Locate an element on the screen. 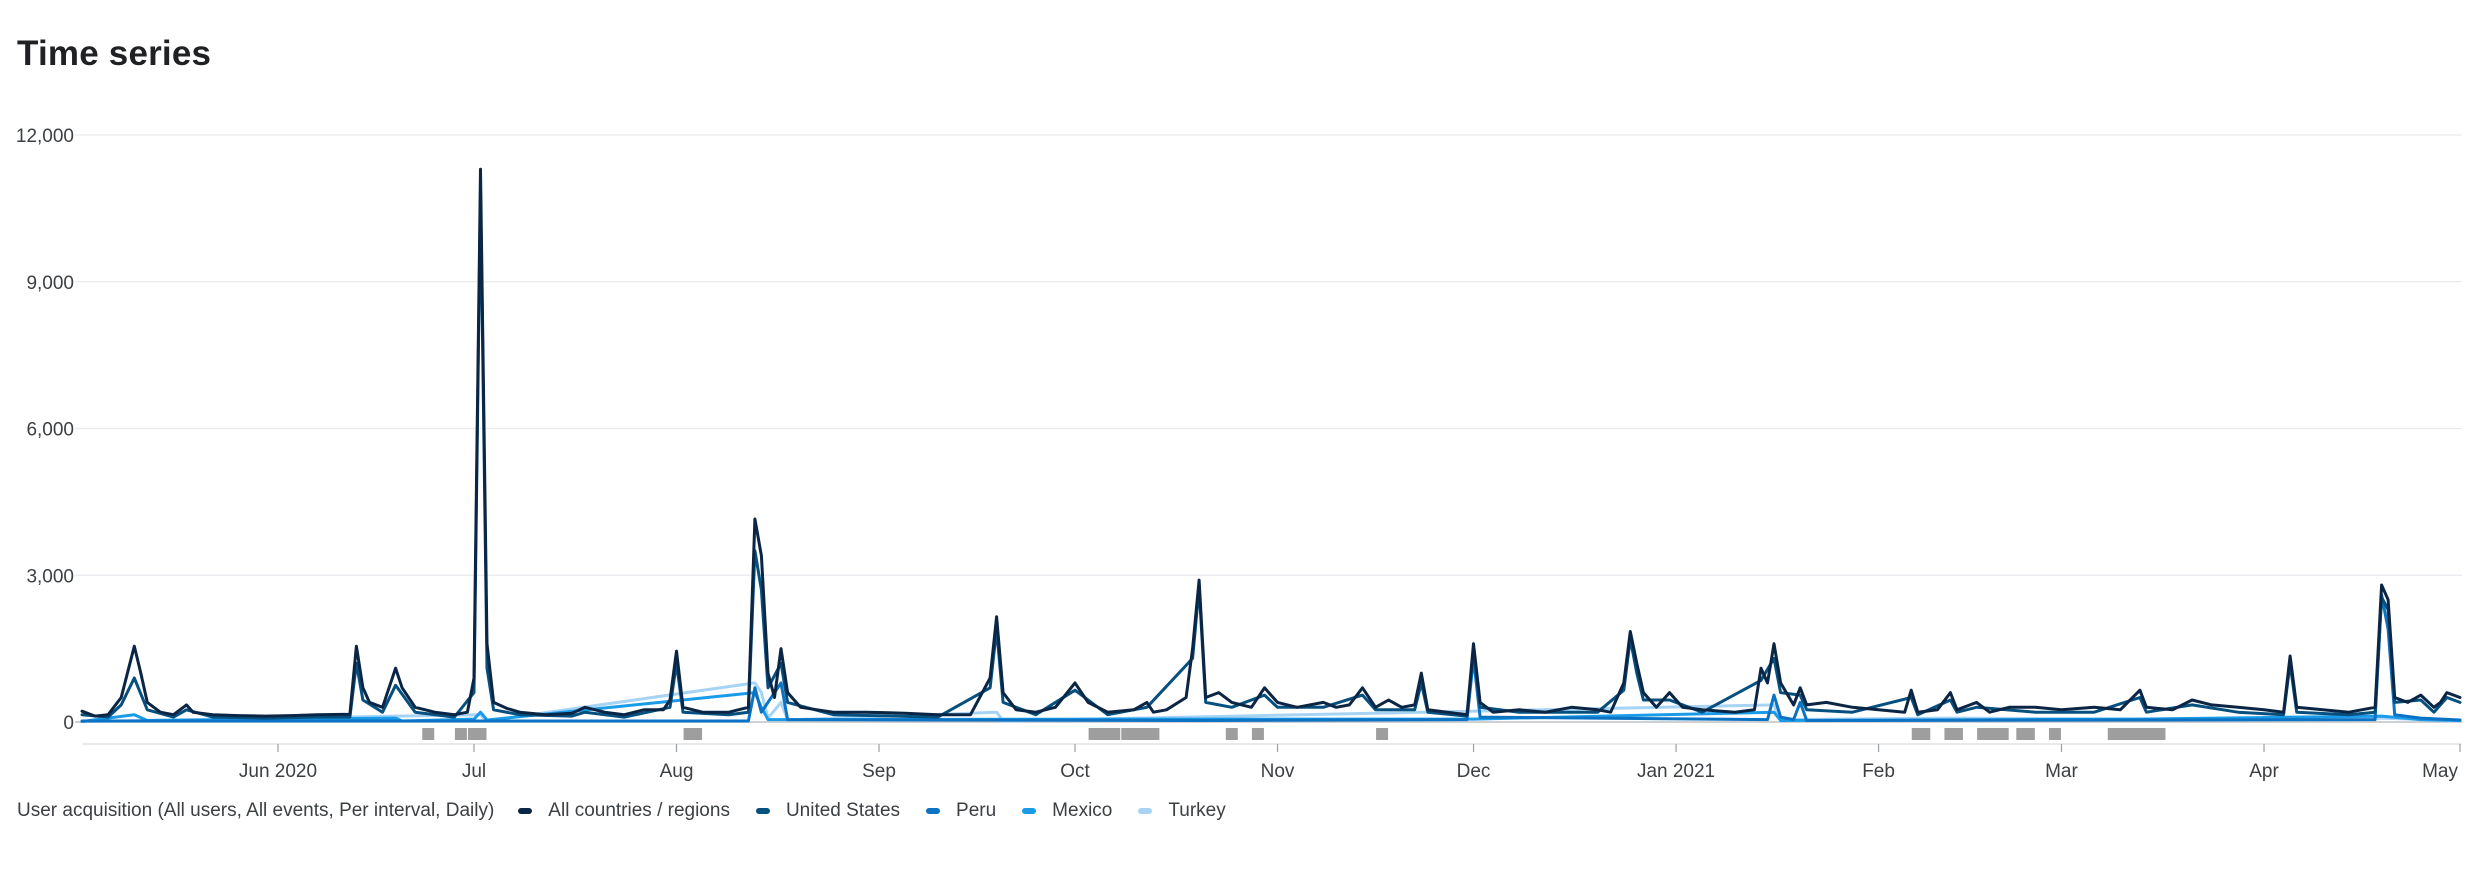 This screenshot has height=877, width=2471. x-tick-label: Apr is located at coordinates (2264, 771).